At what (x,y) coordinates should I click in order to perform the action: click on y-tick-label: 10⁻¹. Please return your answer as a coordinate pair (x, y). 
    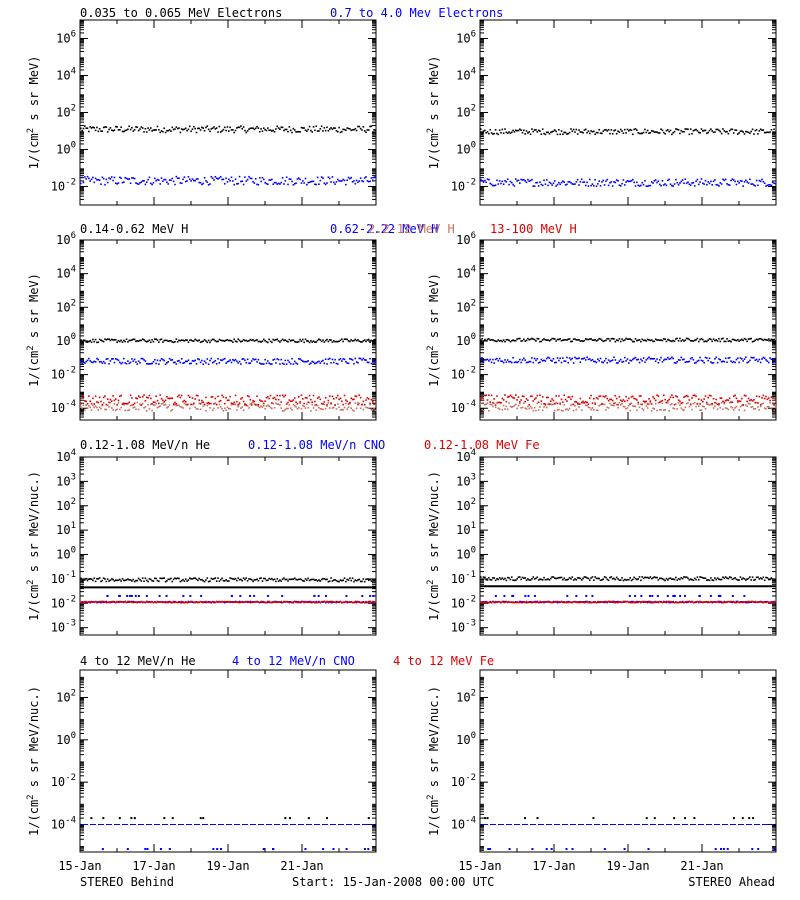
    Looking at the image, I should click on (463, 578).